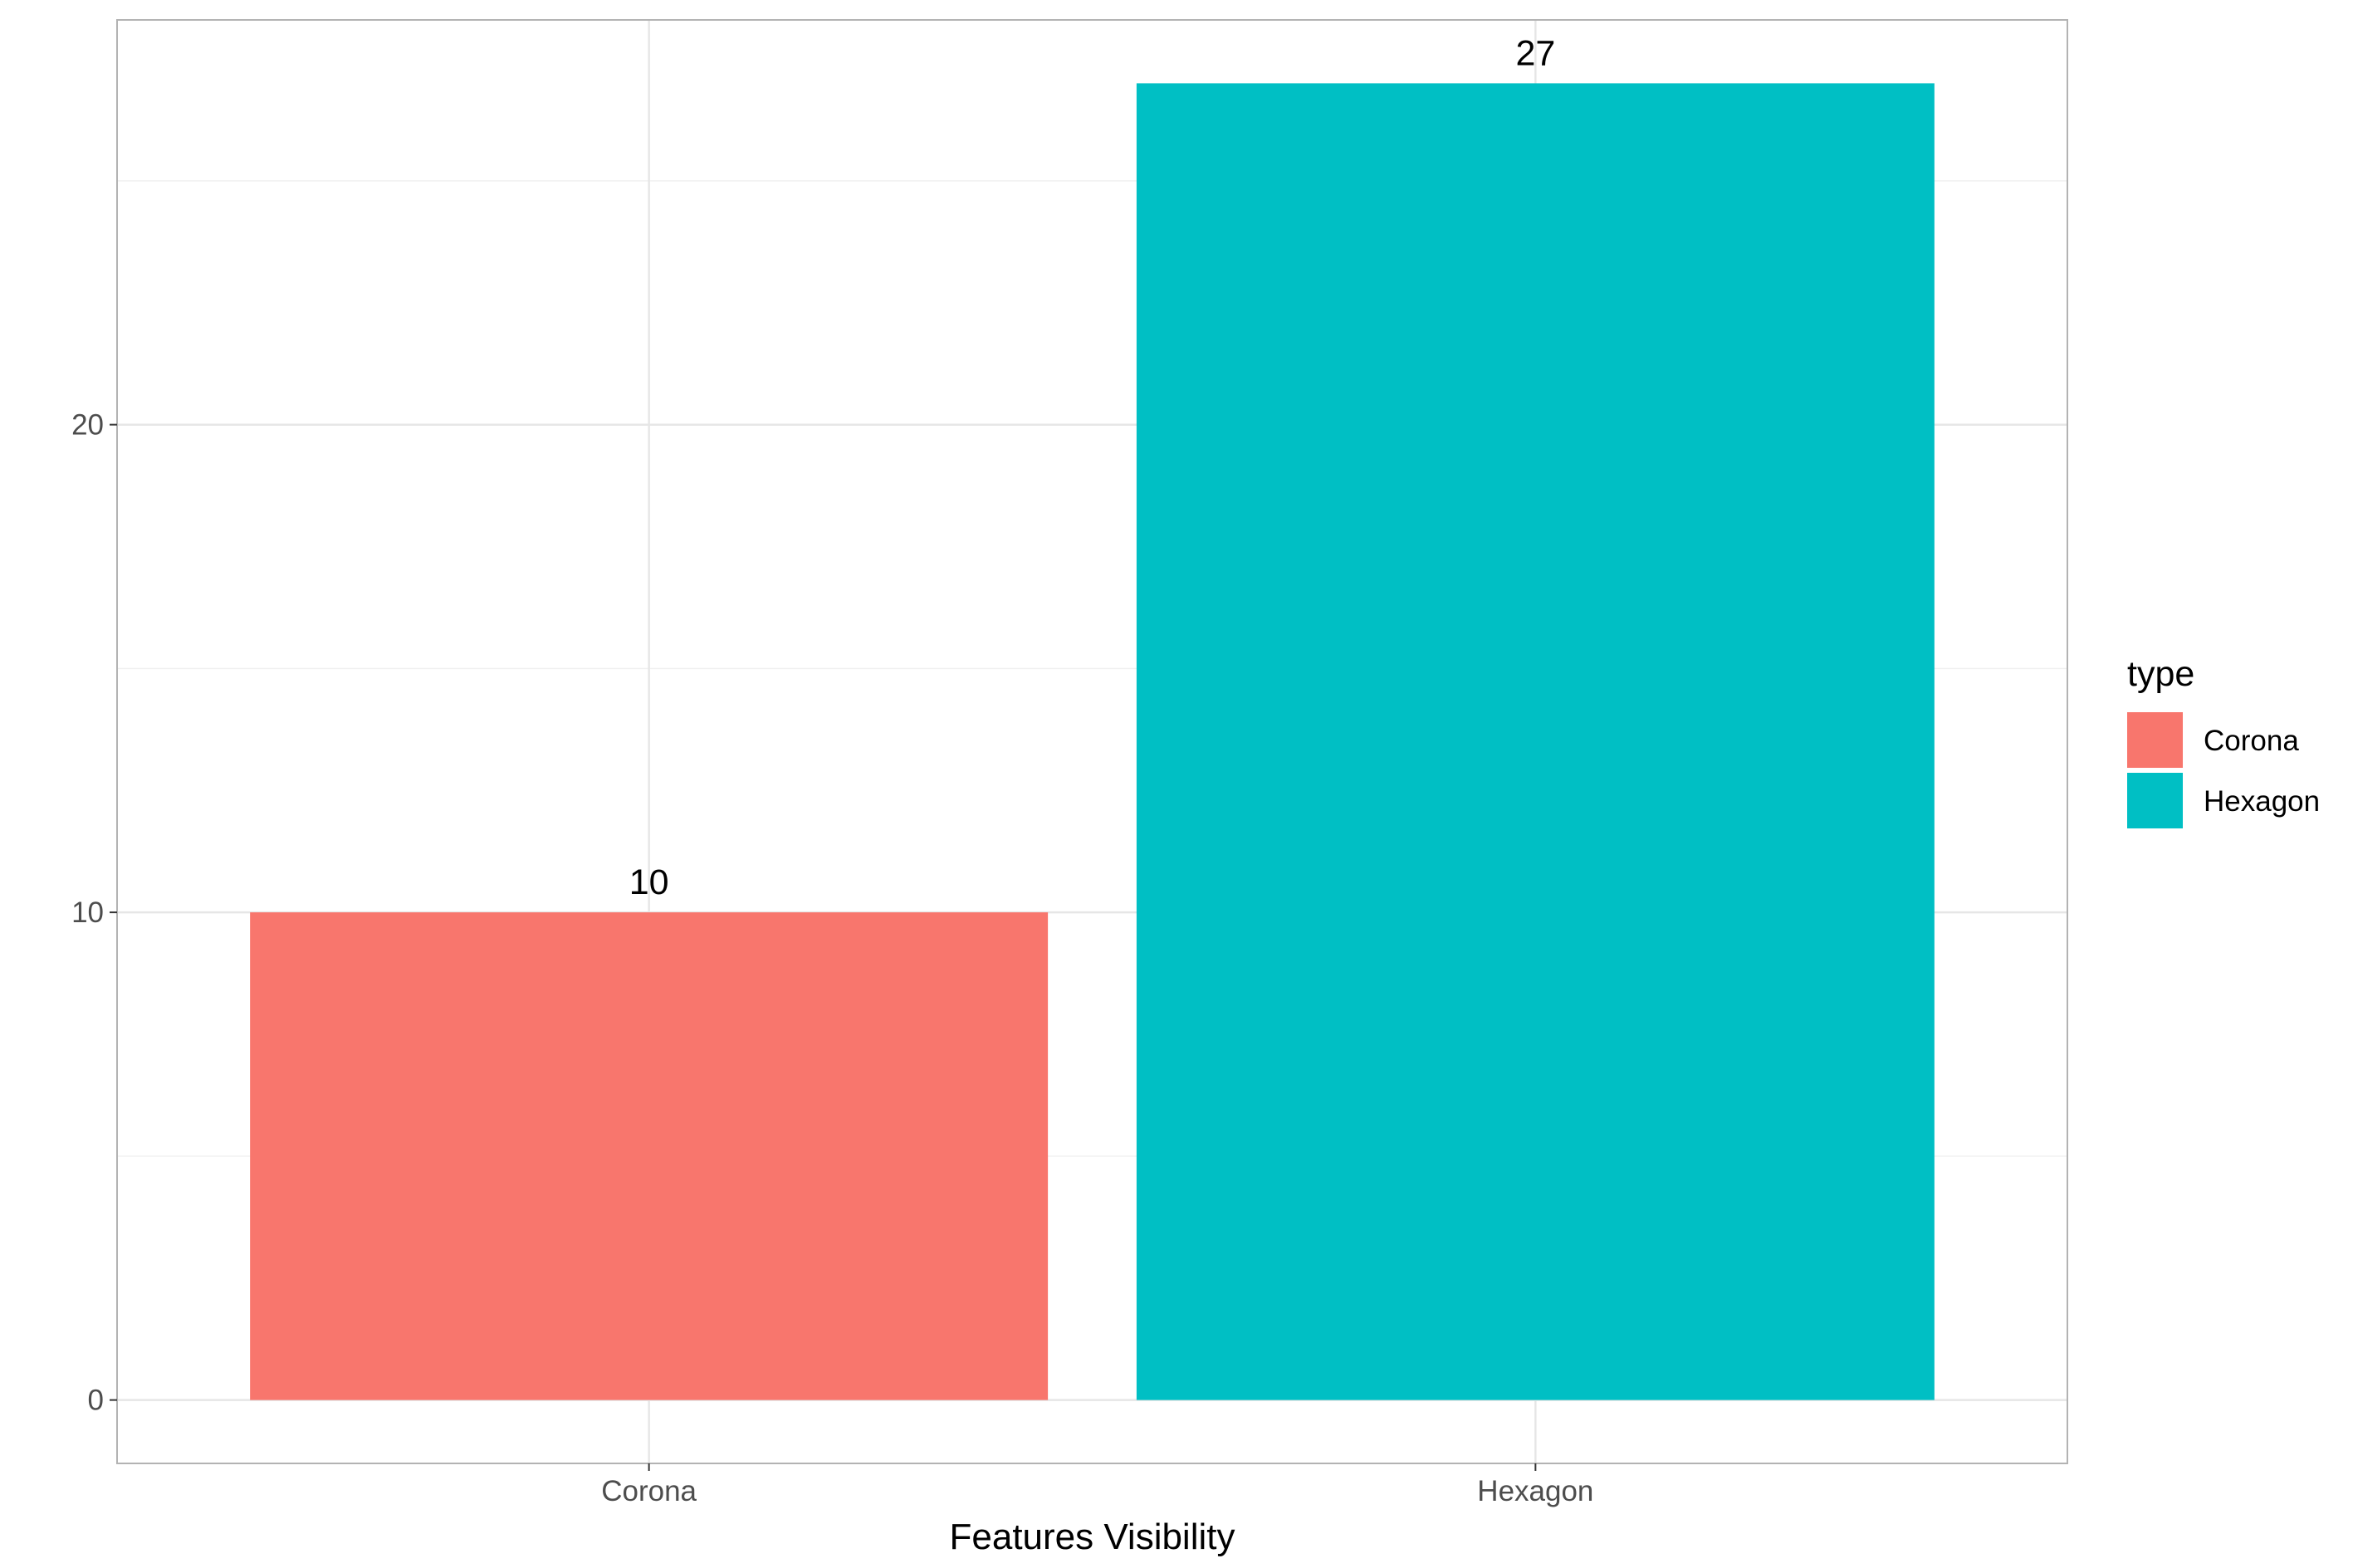 This screenshot has height=1568, width=2353. I want to click on legend-label-corona: Corona, so click(2251, 741).